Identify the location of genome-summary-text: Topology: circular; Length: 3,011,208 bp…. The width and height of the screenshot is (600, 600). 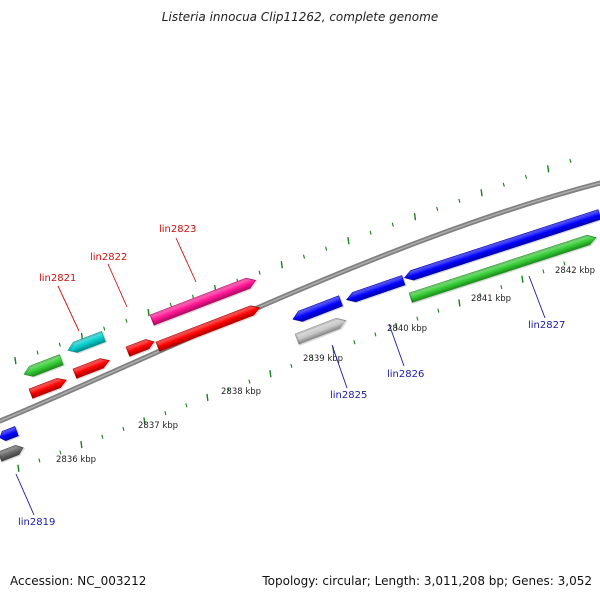
(427, 581).